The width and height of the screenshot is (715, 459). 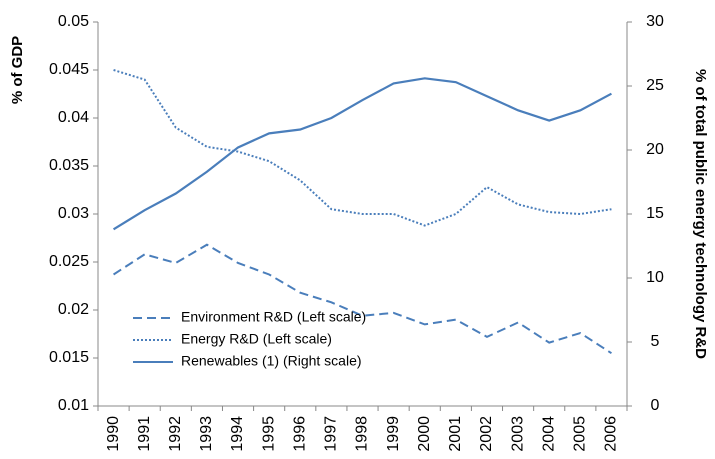 I want to click on y-tick-label: 0.035, so click(x=69, y=165).